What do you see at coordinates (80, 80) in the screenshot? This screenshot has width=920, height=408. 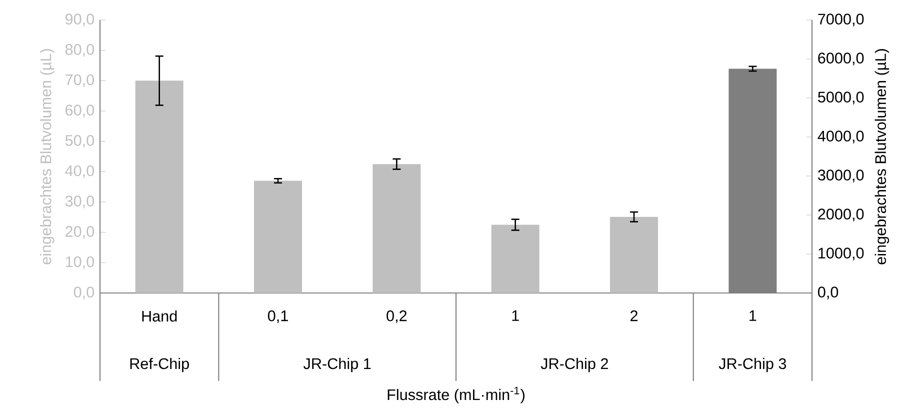 I see `y-tick-label: 70,0` at bounding box center [80, 80].